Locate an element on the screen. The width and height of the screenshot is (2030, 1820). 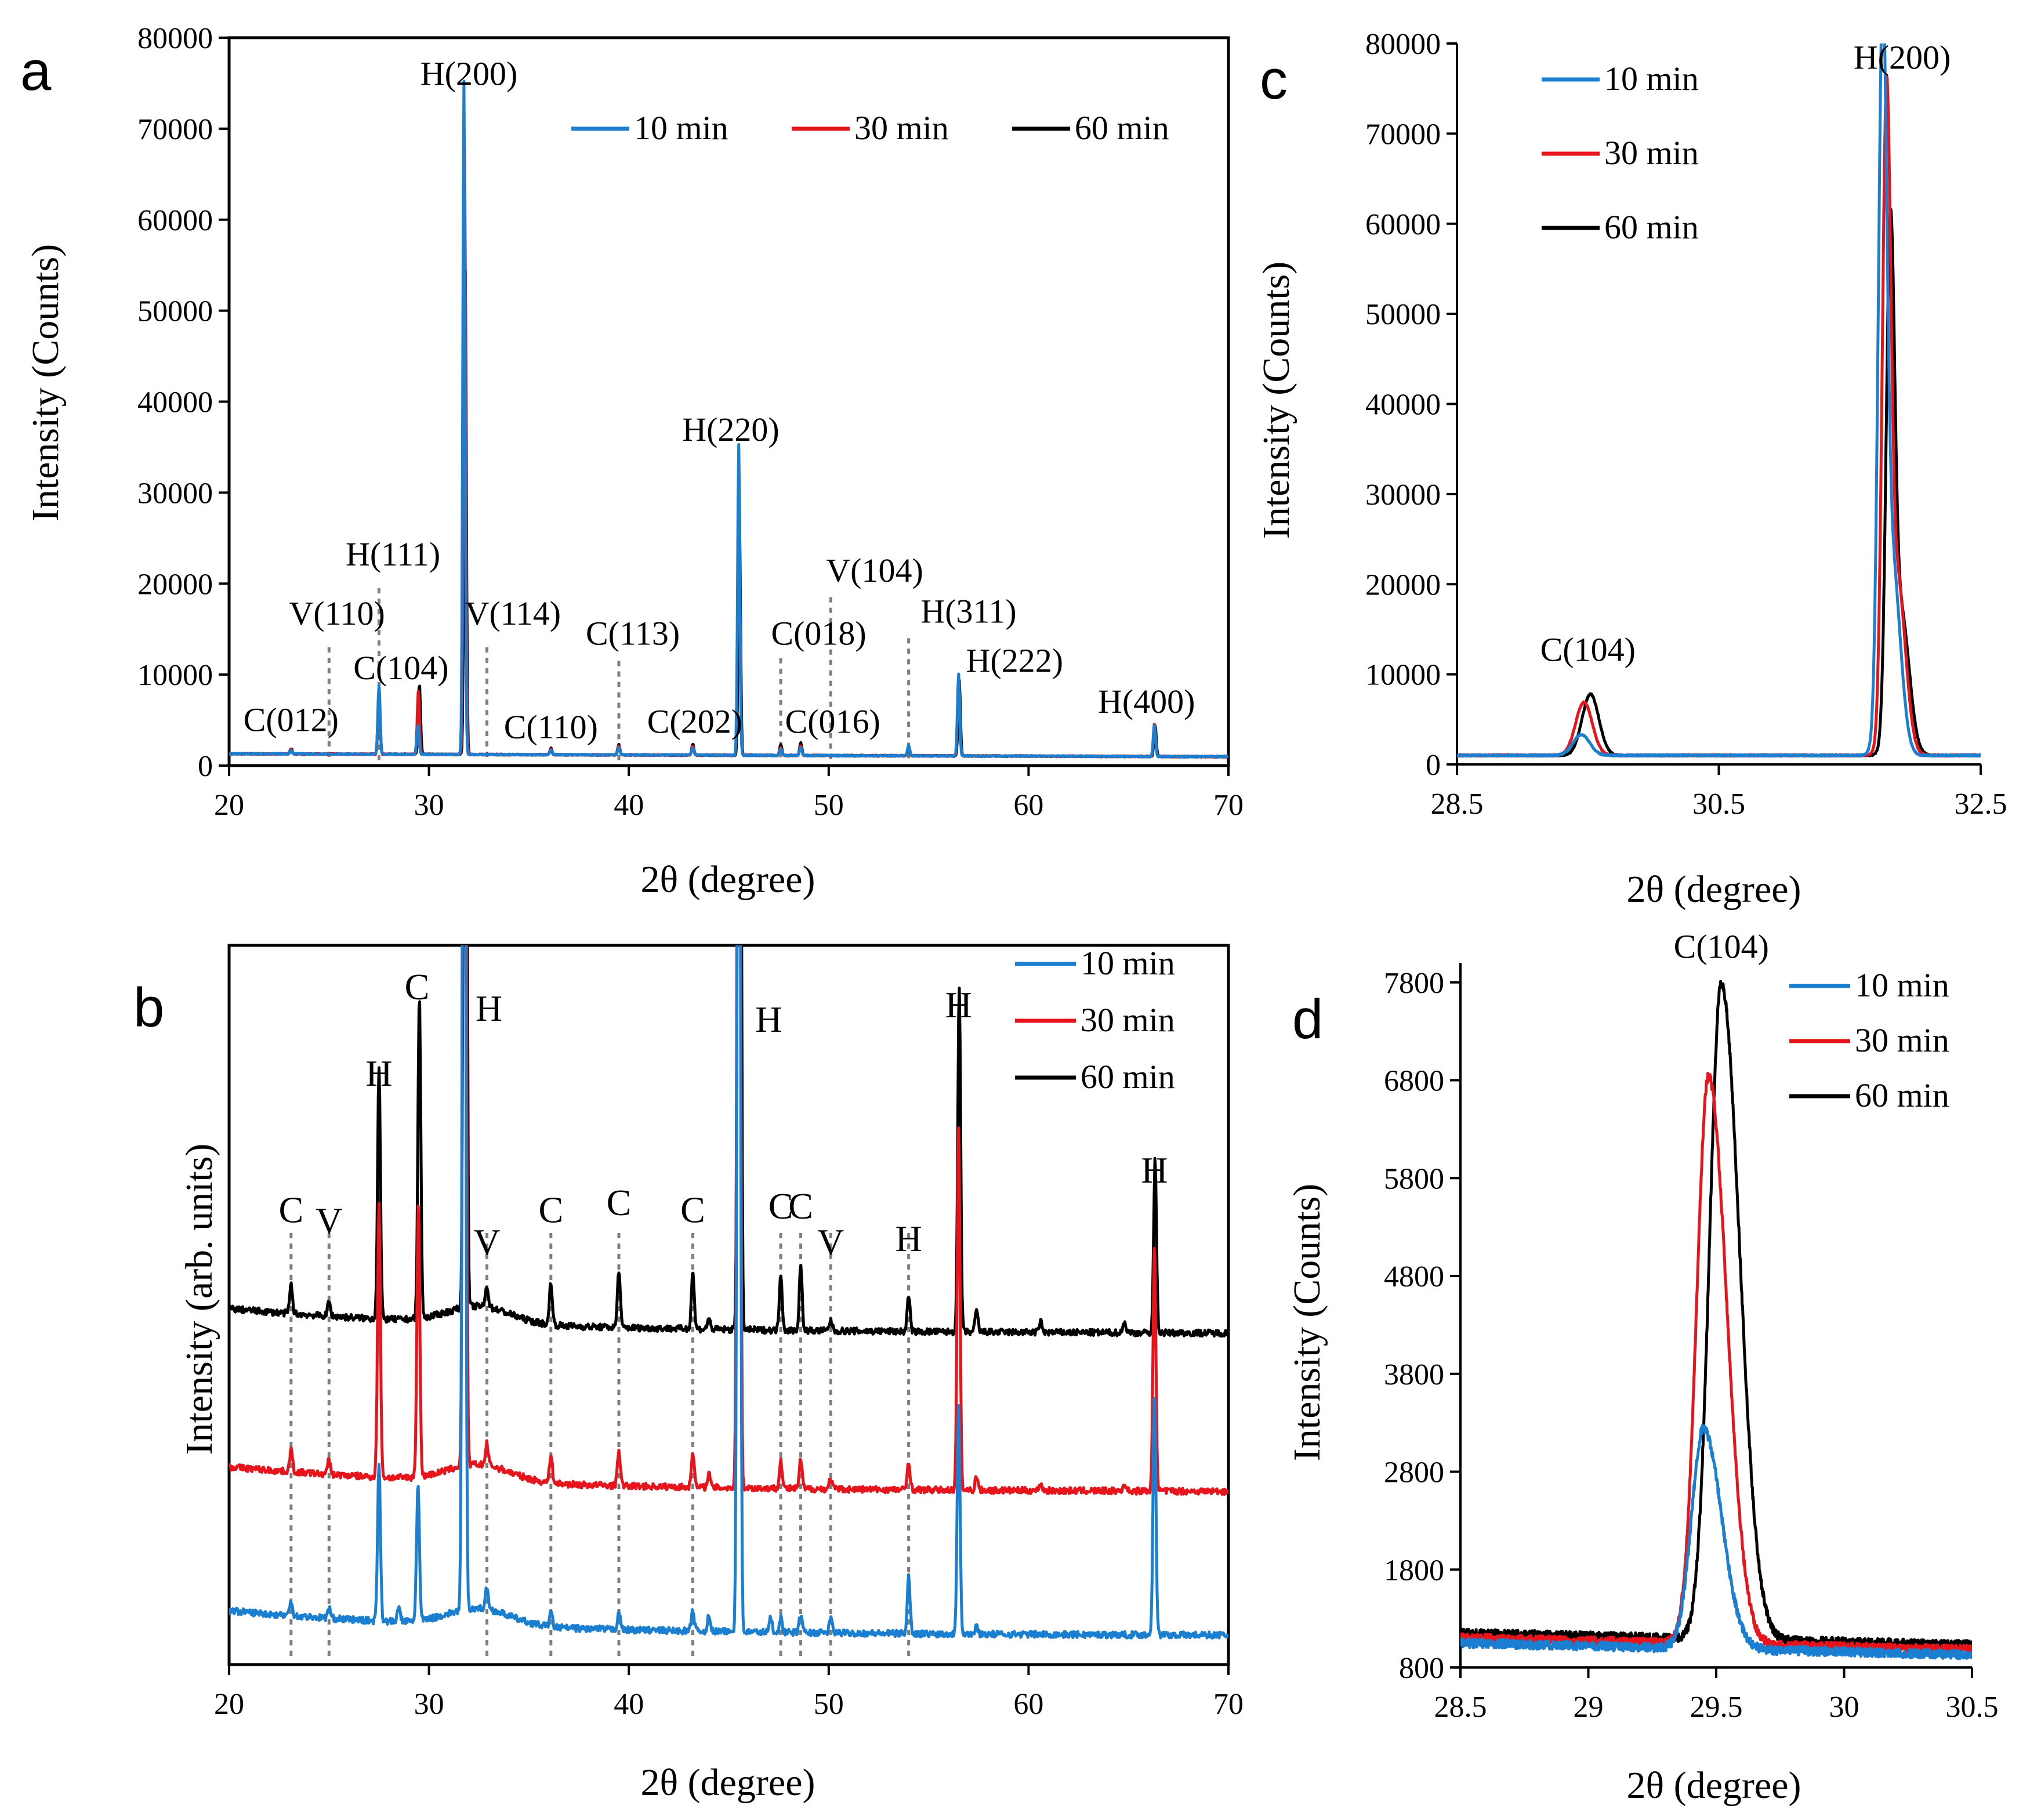
y-axis-title-b: Intensity (arb. units) is located at coordinates (199, 1299).